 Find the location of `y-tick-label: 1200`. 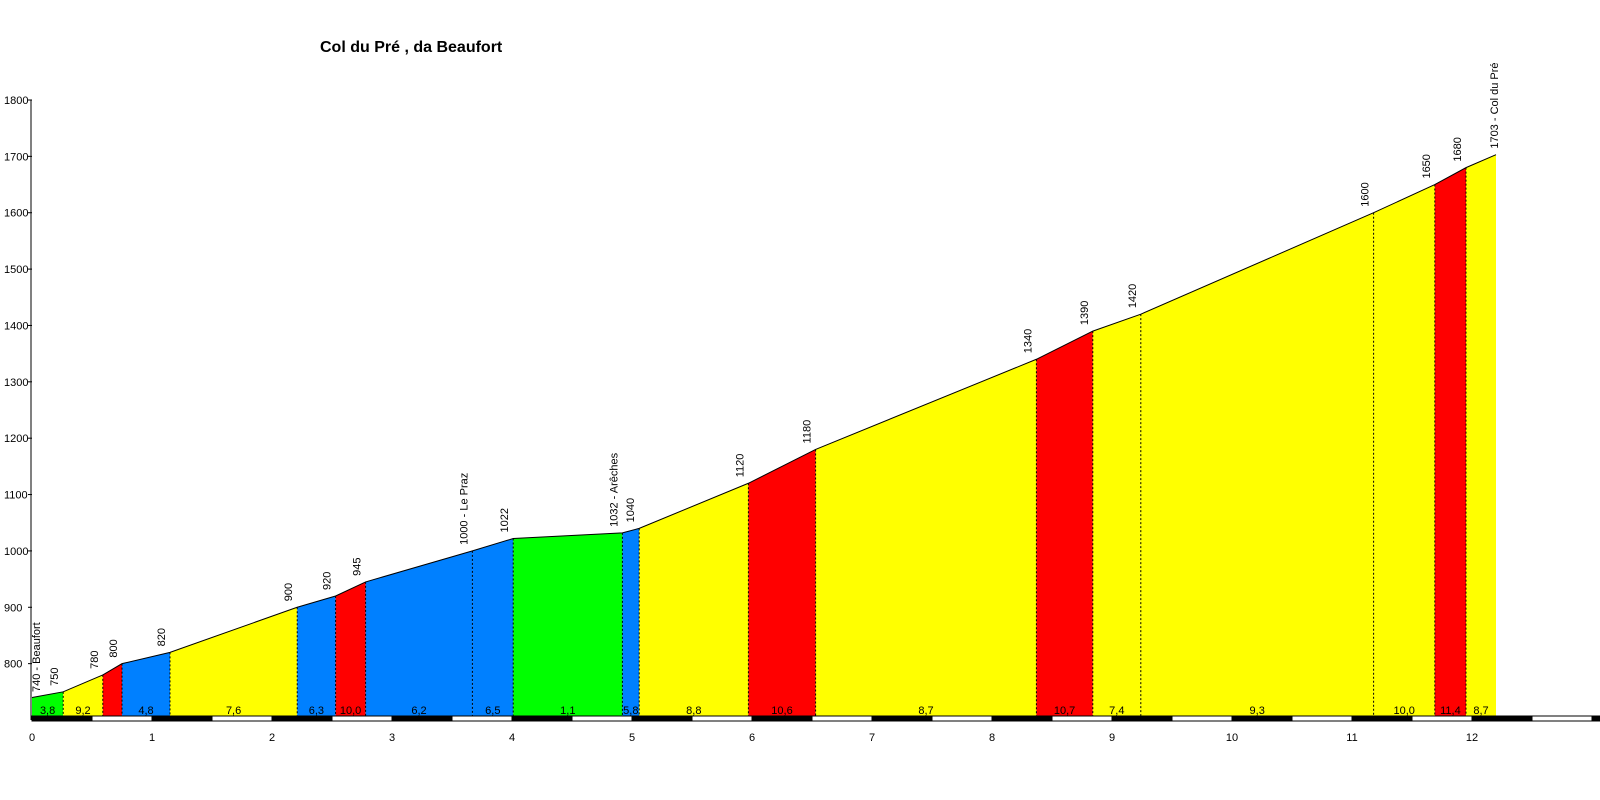

y-tick-label: 1200 is located at coordinates (16, 439).